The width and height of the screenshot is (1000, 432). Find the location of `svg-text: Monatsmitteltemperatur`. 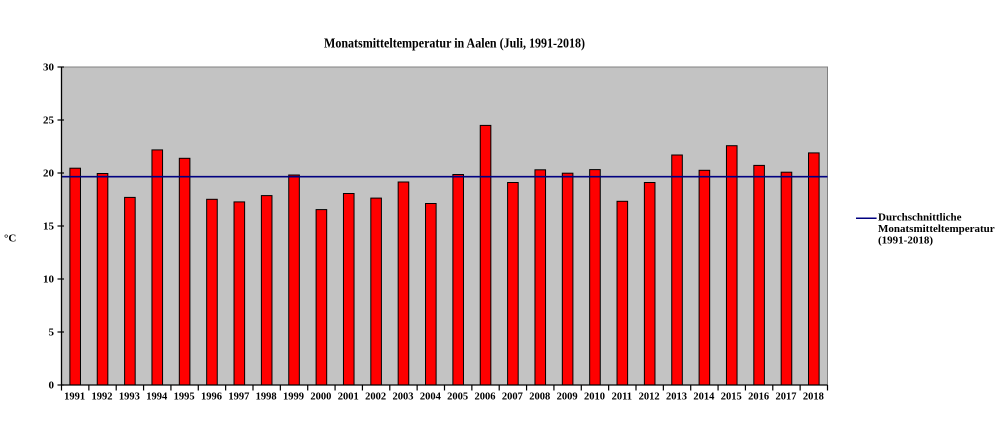

svg-text: Monatsmitteltemperatur is located at coordinates (936, 229).